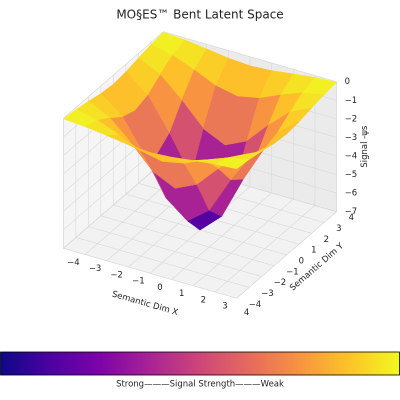 The image size is (400, 400). What do you see at coordinates (267, 294) in the screenshot?
I see `y-tick-label: −3` at bounding box center [267, 294].